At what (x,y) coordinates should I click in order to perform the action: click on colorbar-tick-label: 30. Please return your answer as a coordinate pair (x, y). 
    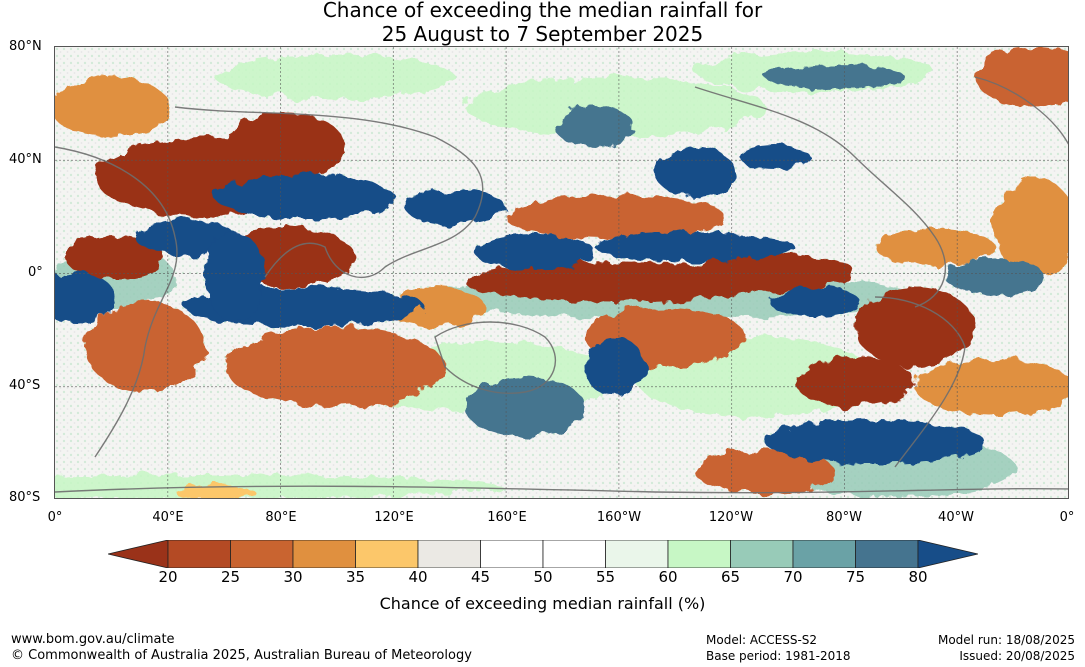
    Looking at the image, I should click on (293, 577).